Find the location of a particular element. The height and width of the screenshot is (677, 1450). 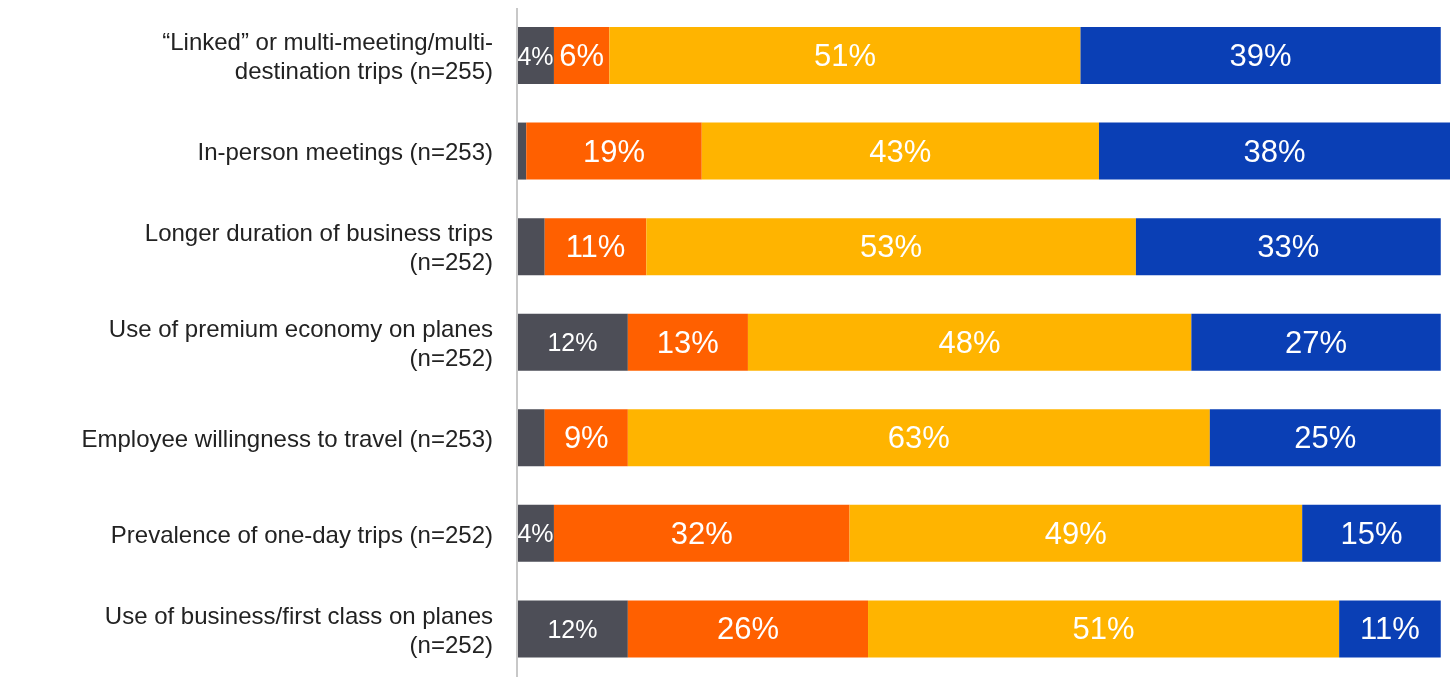

data-label: 26% is located at coordinates (747, 629).